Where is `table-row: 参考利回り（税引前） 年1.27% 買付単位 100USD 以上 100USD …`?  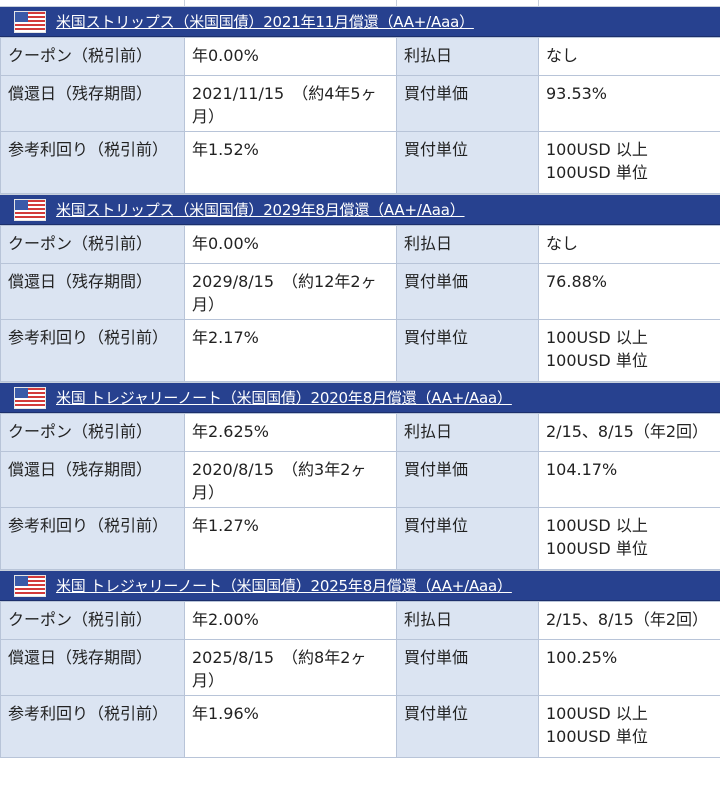
table-row: 参考利回り（税引前） 年1.27% 買付単位 100USD 以上 100USD … is located at coordinates (360, 538).